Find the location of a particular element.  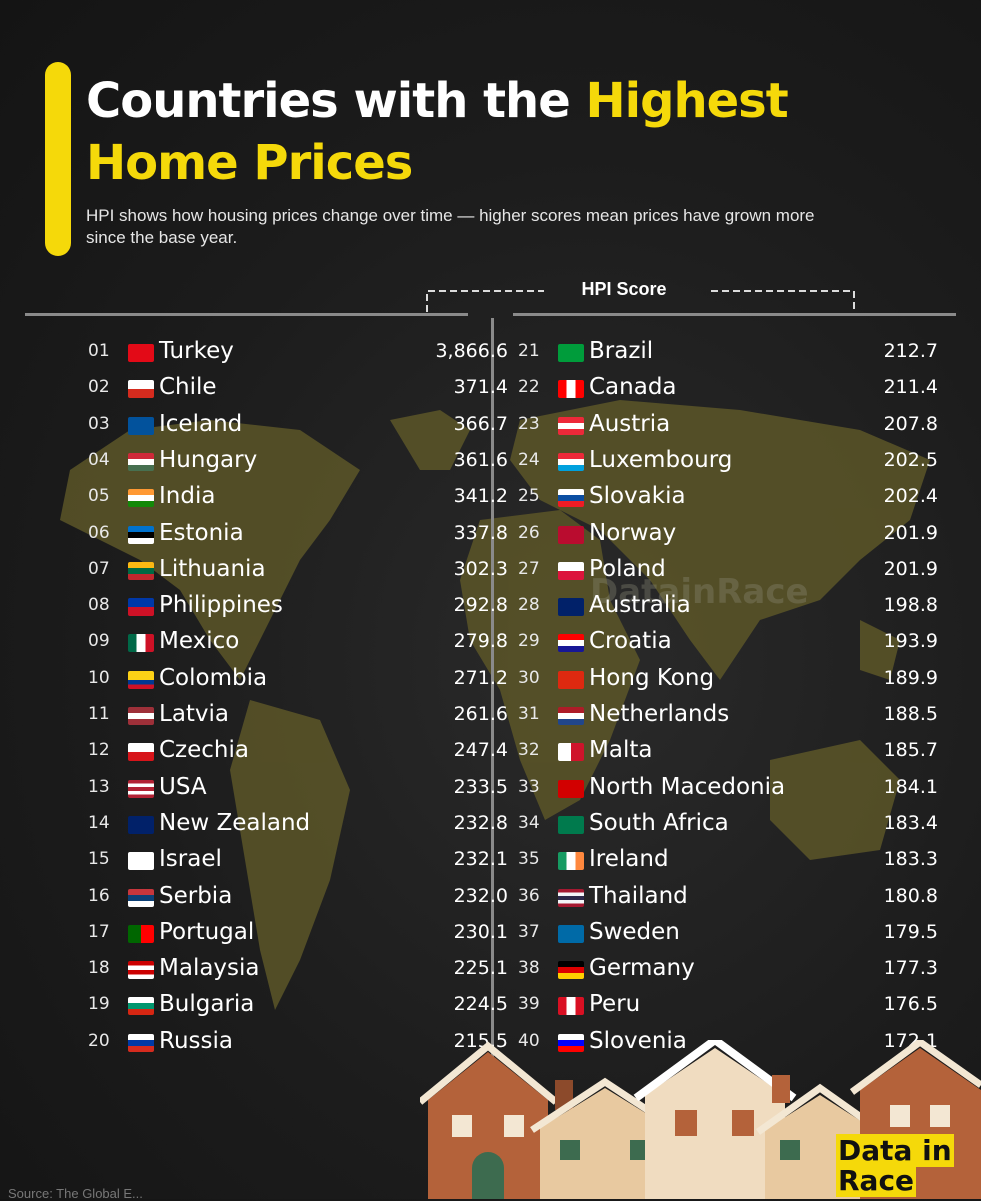

table-row: 13 USA 233.5 is located at coordinates (298, 791).